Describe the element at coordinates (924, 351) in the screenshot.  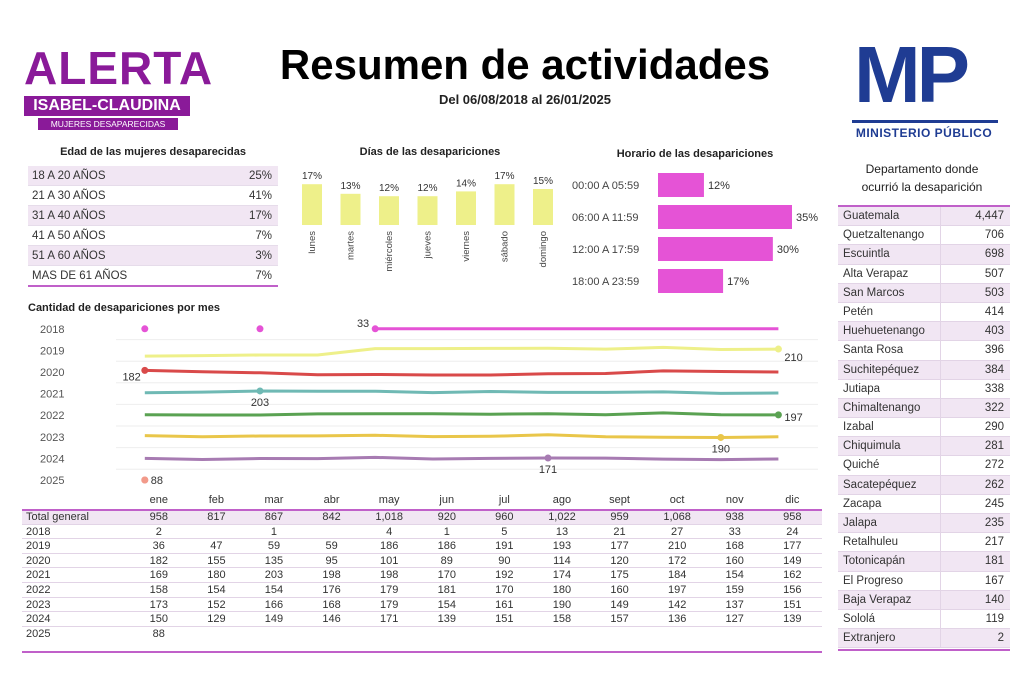
I see `dept-row: Santa Rosa 396` at that location.